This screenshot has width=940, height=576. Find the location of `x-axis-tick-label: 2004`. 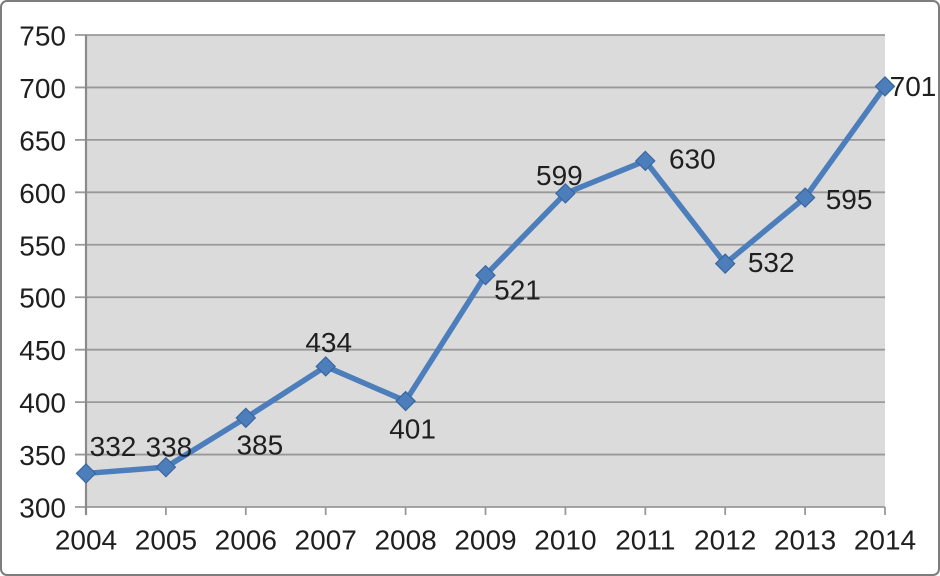

x-axis-tick-label: 2004 is located at coordinates (86, 540).